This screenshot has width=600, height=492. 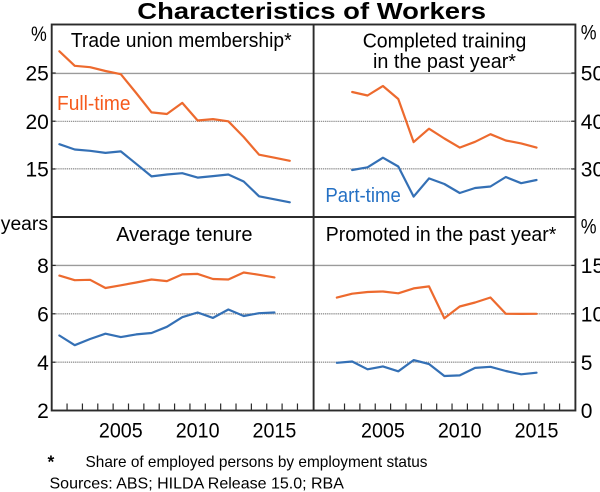 I want to click on svg-text: 5, so click(x=587, y=363).